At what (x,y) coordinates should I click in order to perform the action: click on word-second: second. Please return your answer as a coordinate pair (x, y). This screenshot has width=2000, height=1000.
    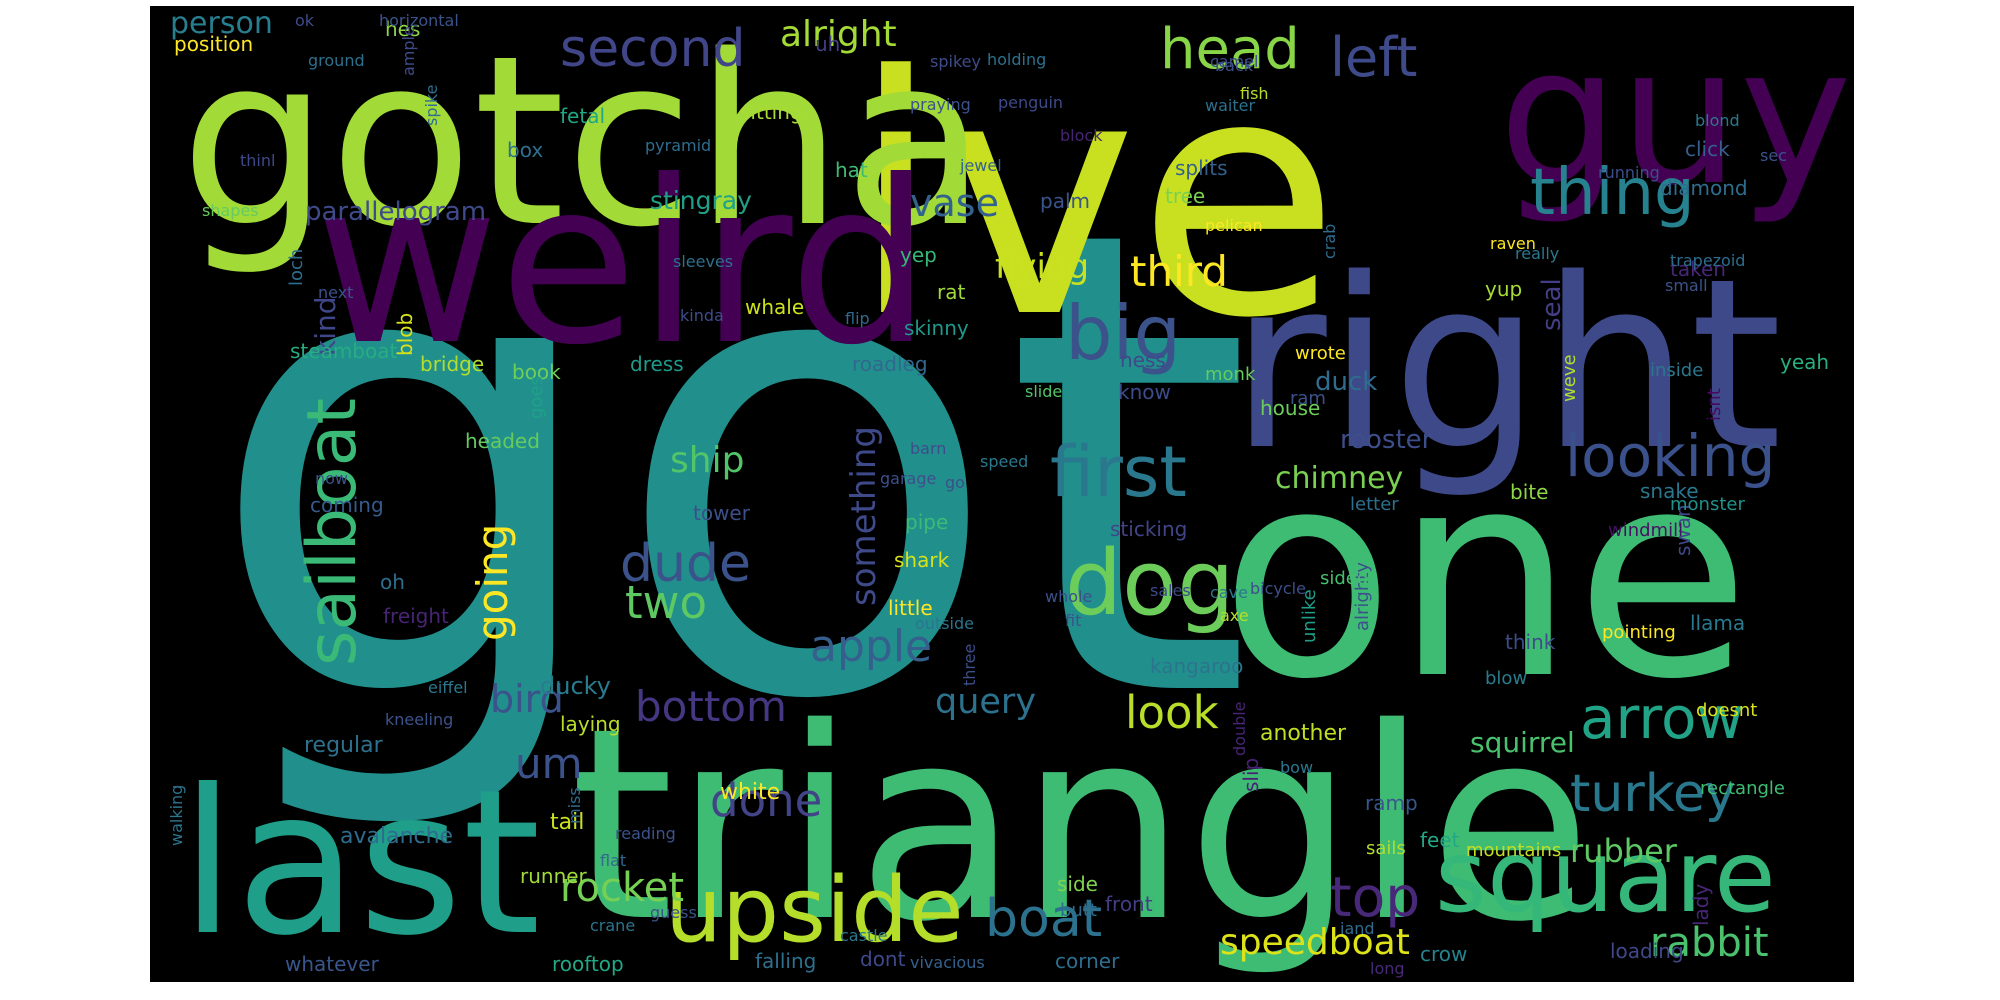
    Looking at the image, I should click on (652, 49).